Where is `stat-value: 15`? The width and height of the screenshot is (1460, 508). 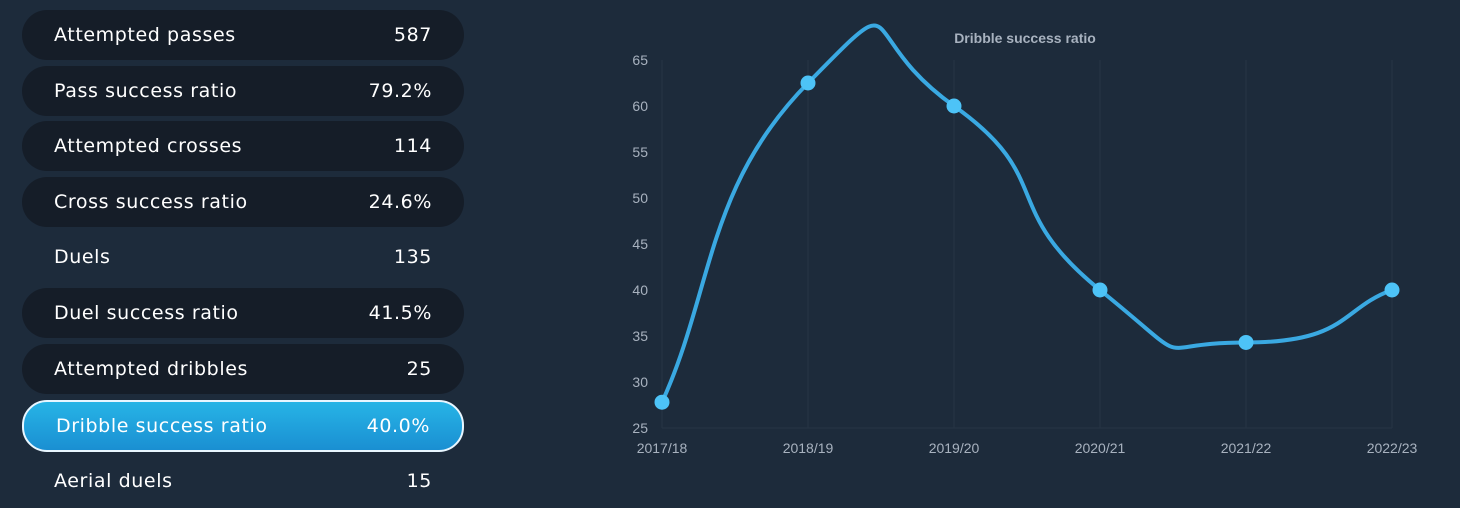 stat-value: 15 is located at coordinates (419, 481).